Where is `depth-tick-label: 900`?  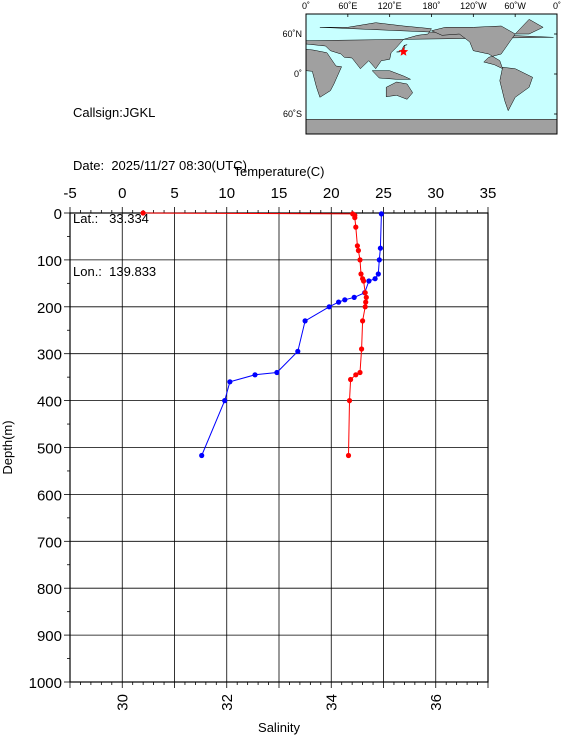 depth-tick-label: 900 is located at coordinates (49, 636).